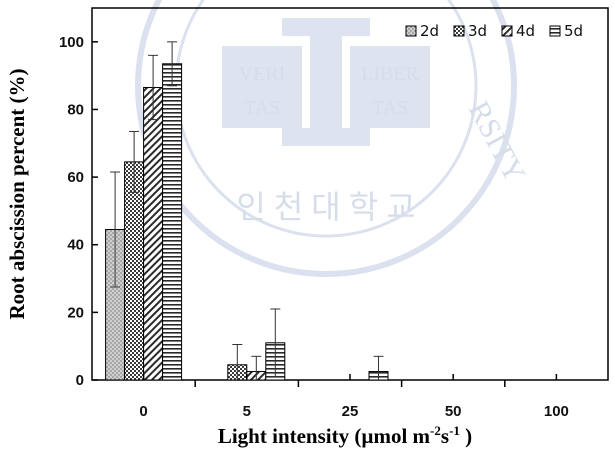 This screenshot has height=452, width=614. What do you see at coordinates (556, 411) in the screenshot?
I see `x-tick-label: 100` at bounding box center [556, 411].